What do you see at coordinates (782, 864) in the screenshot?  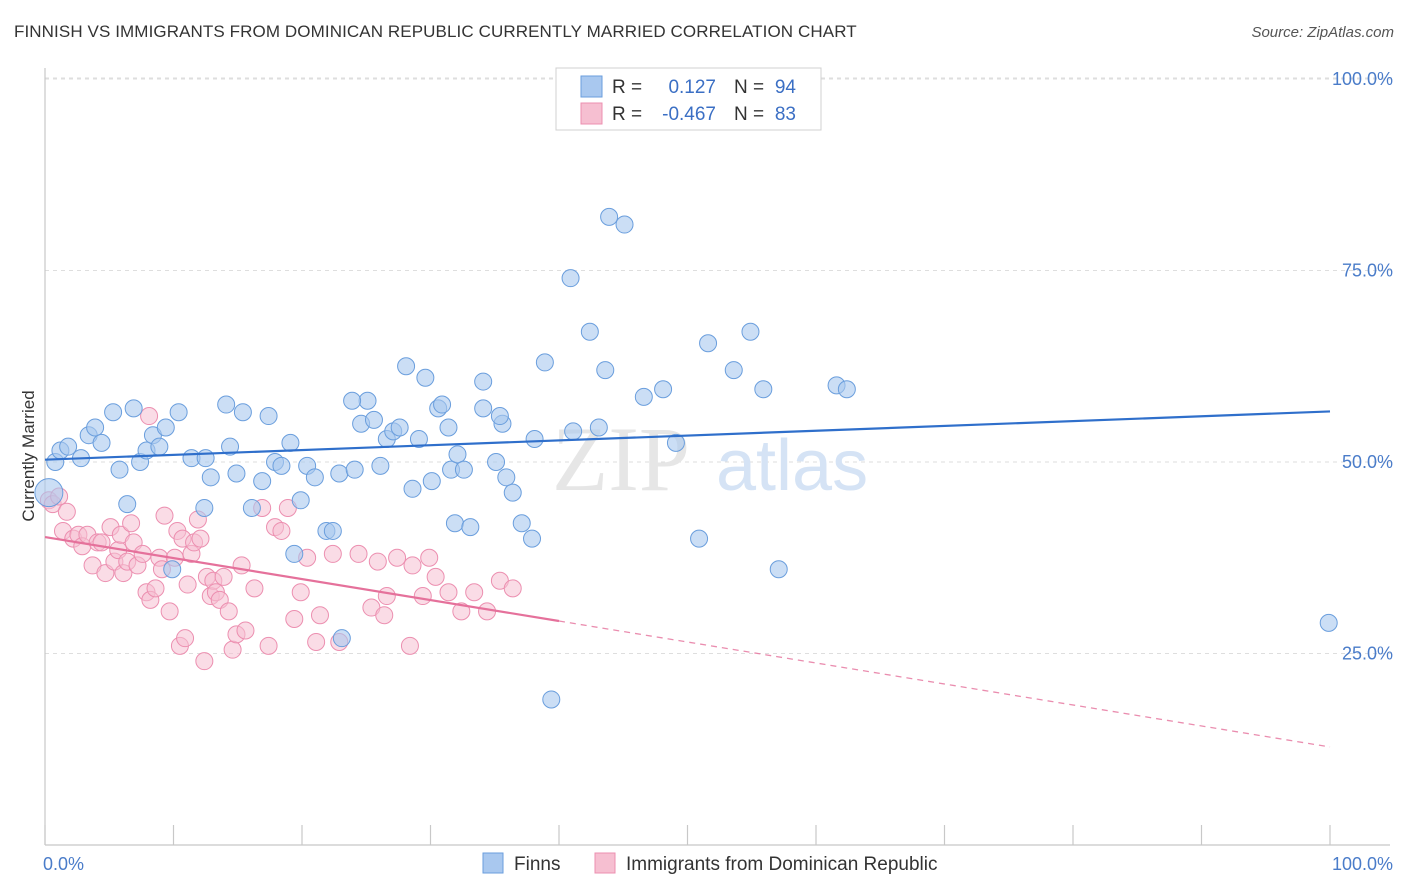 I see `legend-label-dominican: Immigrants from Dominican Republic` at bounding box center [782, 864].